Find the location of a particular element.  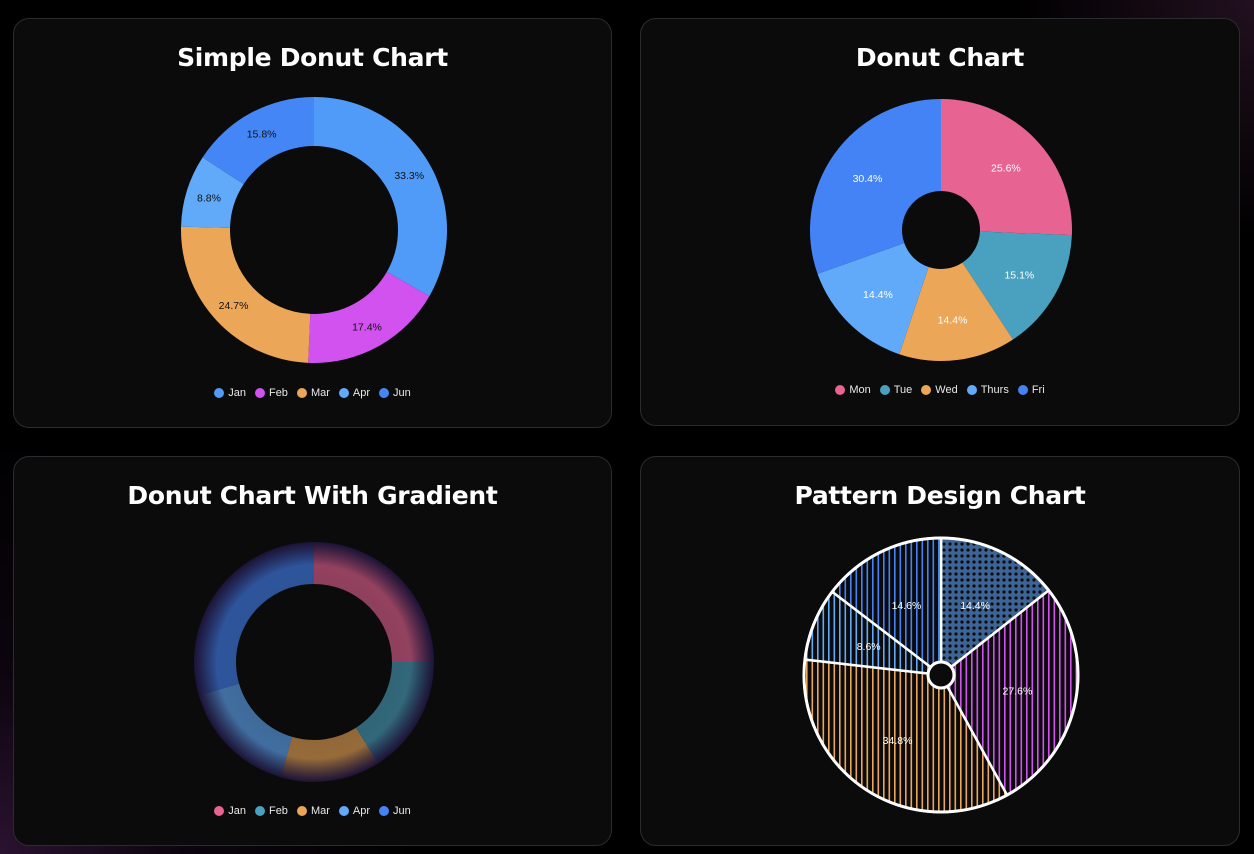

slice-label: 34.8% is located at coordinates (898, 741).